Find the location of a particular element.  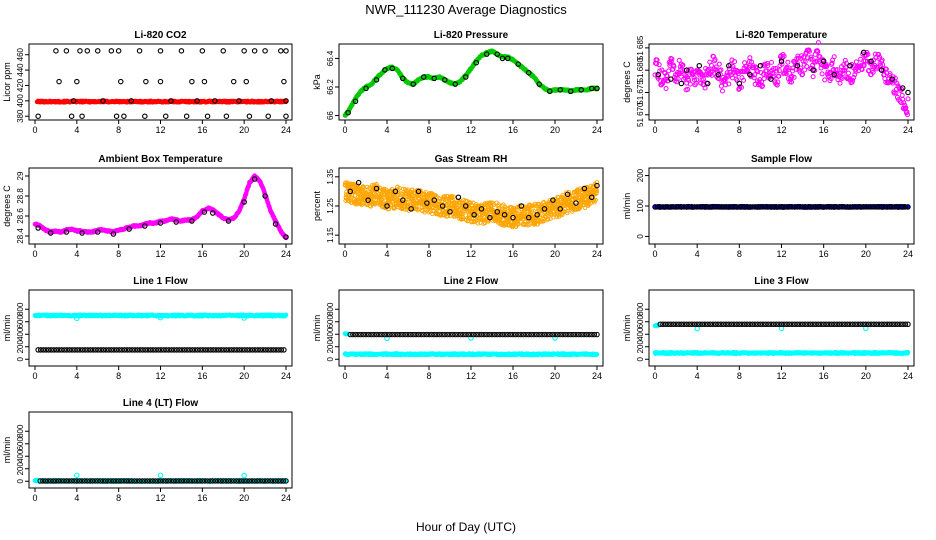

figure-title: NWR_111230 Average Diagnostics is located at coordinates (466, 9).